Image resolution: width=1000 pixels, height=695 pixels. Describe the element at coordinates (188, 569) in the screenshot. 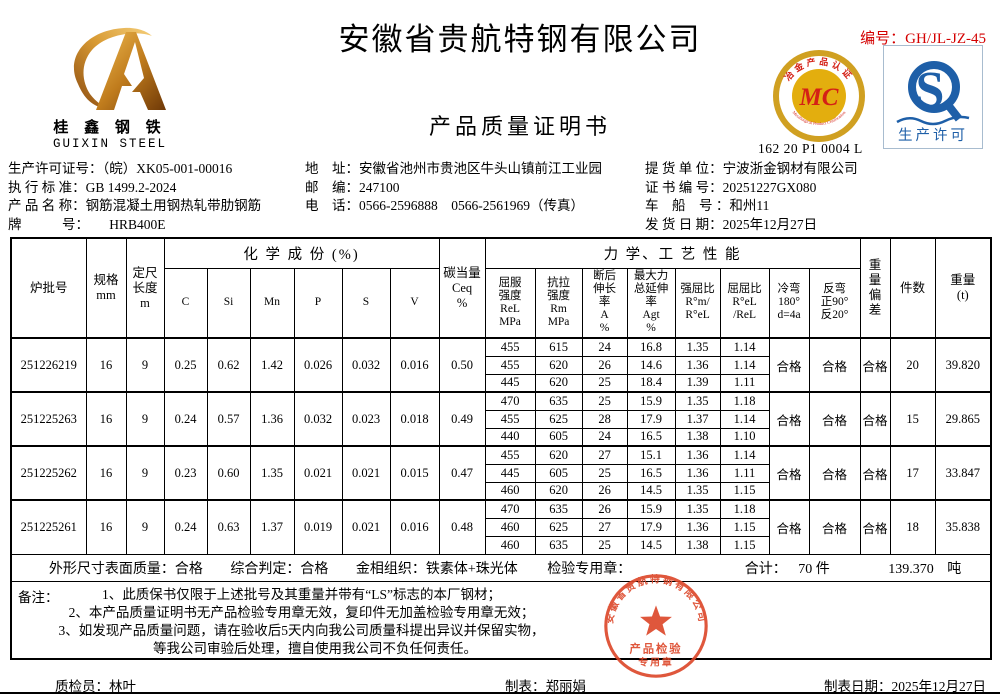

I see `surface-quality-value: 合格` at that location.